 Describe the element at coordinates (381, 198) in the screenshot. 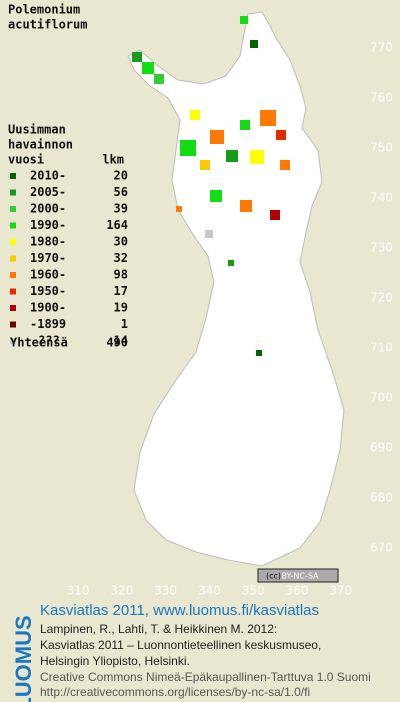

I see `y-coordinate-label: 740` at that location.